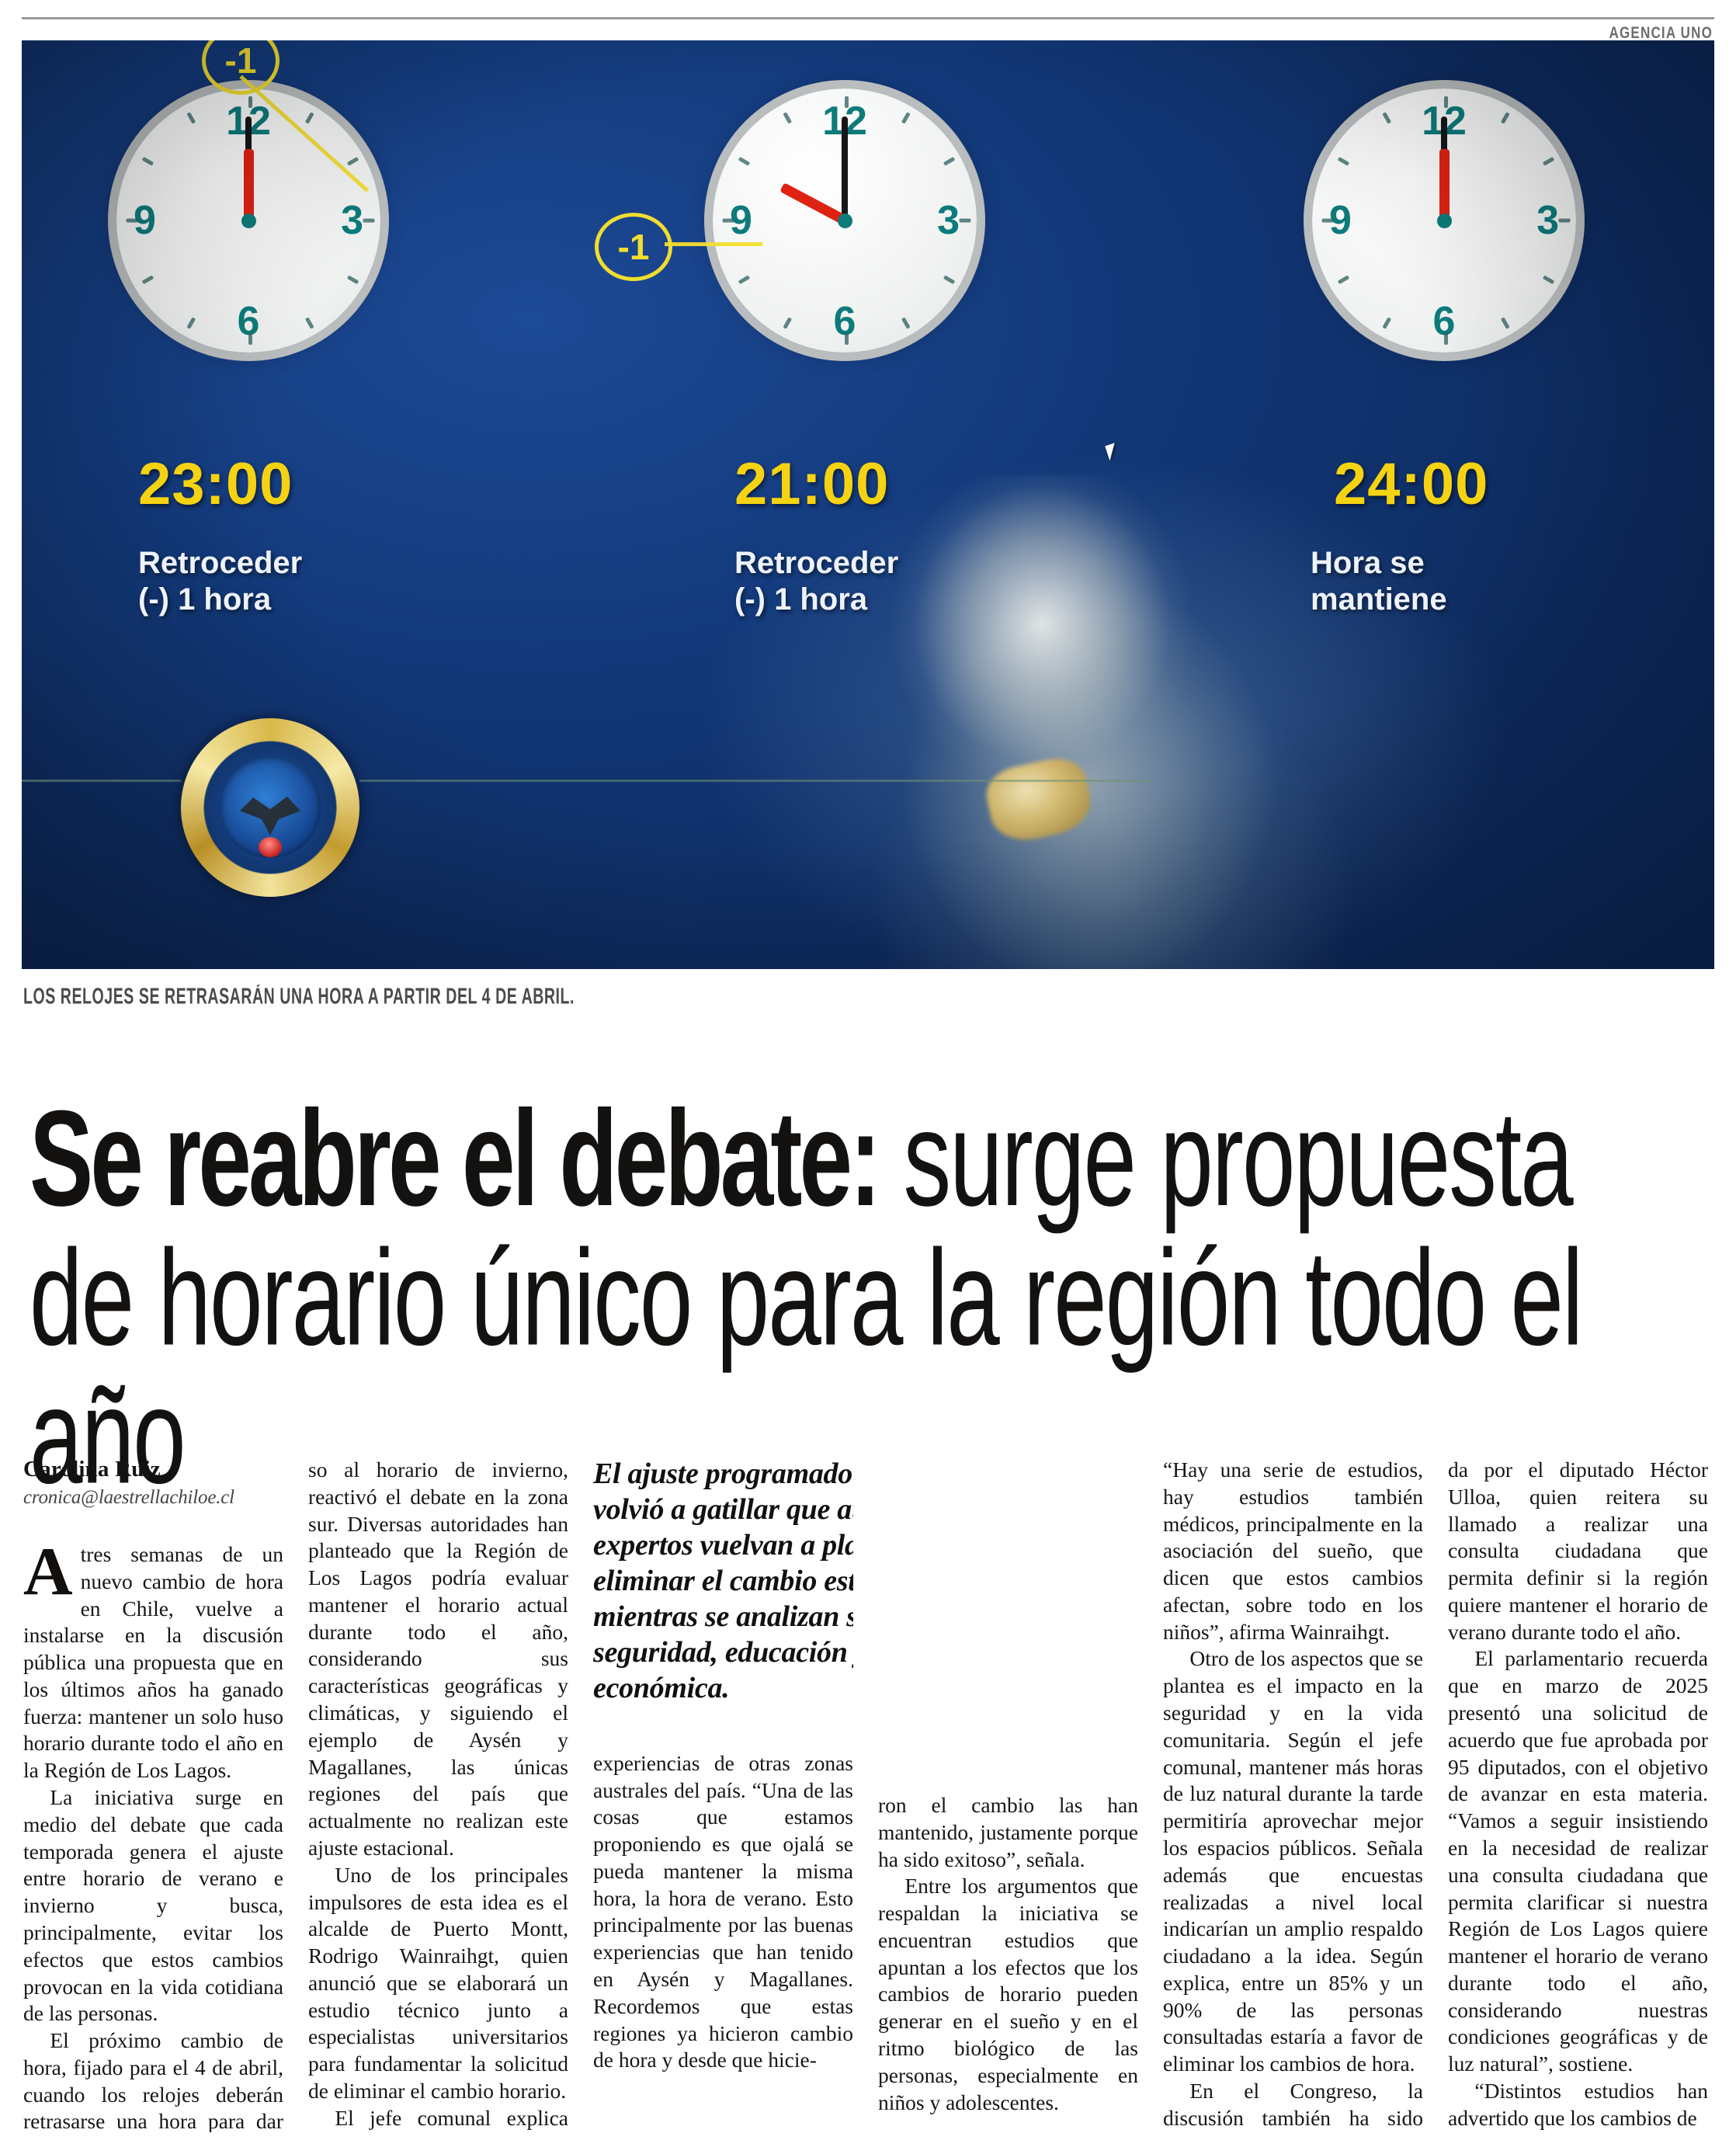 The width and height of the screenshot is (1736, 2140). I want to click on clock-left-numeral-3: 3, so click(352, 220).